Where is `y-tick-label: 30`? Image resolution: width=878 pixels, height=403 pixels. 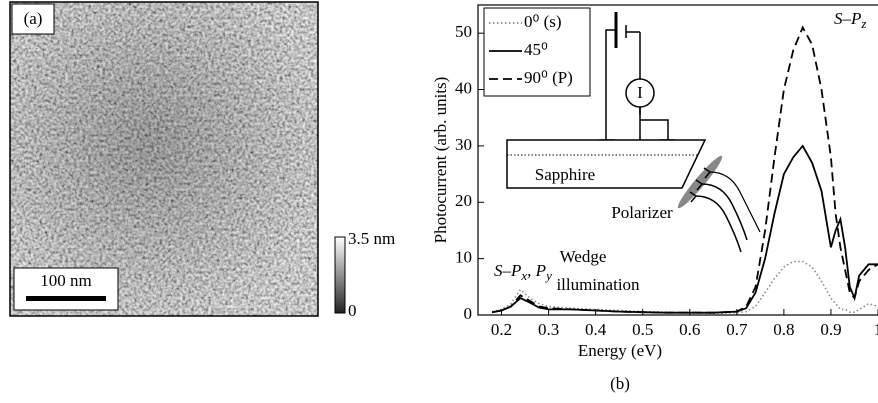 y-tick-label: 30 is located at coordinates (463, 144).